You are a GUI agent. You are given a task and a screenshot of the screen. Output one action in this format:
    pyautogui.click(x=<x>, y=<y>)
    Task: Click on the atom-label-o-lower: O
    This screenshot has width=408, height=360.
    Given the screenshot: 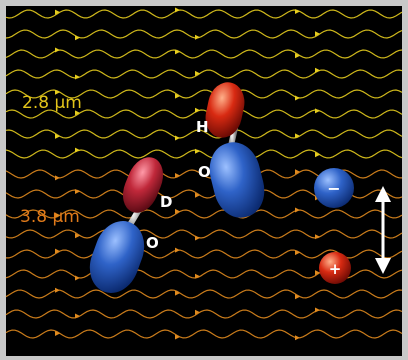 What is the action you would take?
    pyautogui.click(x=152, y=243)
    